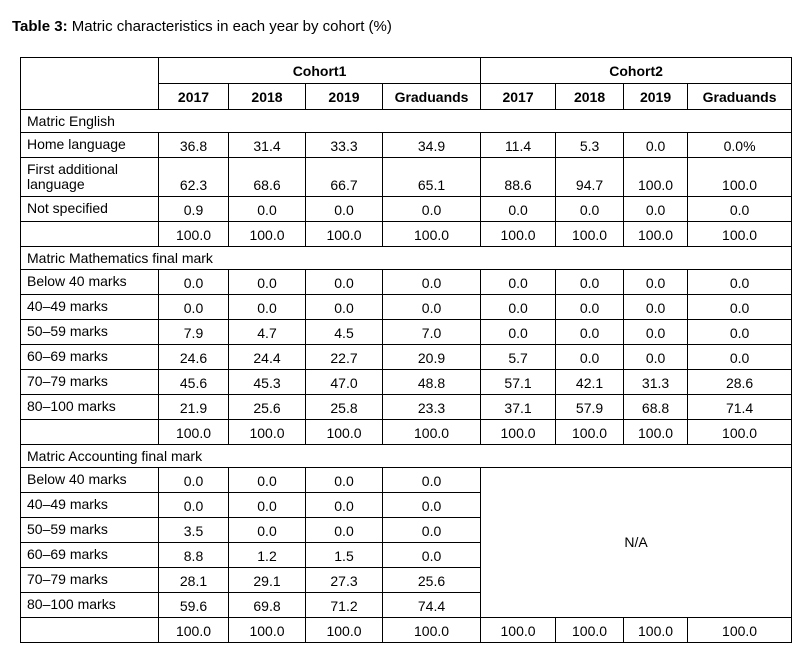 The height and width of the screenshot is (663, 795). What do you see at coordinates (267, 382) in the screenshot?
I see `value-cell: 45.3` at bounding box center [267, 382].